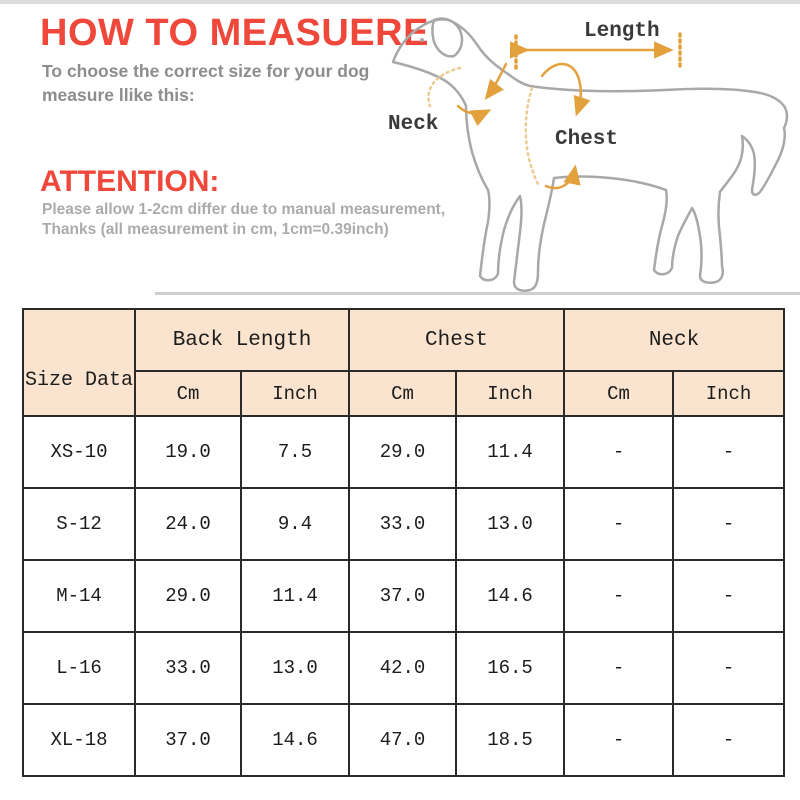 The width and height of the screenshot is (800, 800). What do you see at coordinates (510, 393) in the screenshot?
I see `chest-inch-header: Inch` at bounding box center [510, 393].